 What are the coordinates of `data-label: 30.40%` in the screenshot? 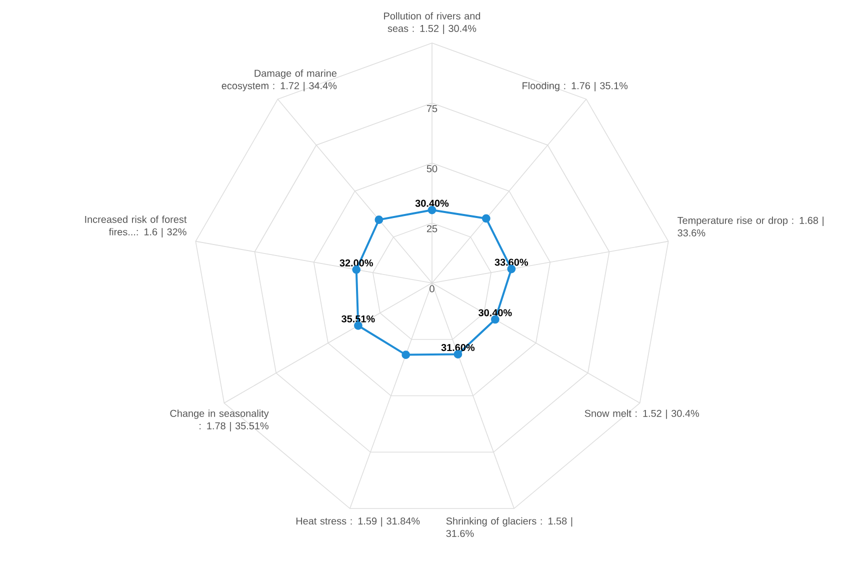 It's located at (432, 203).